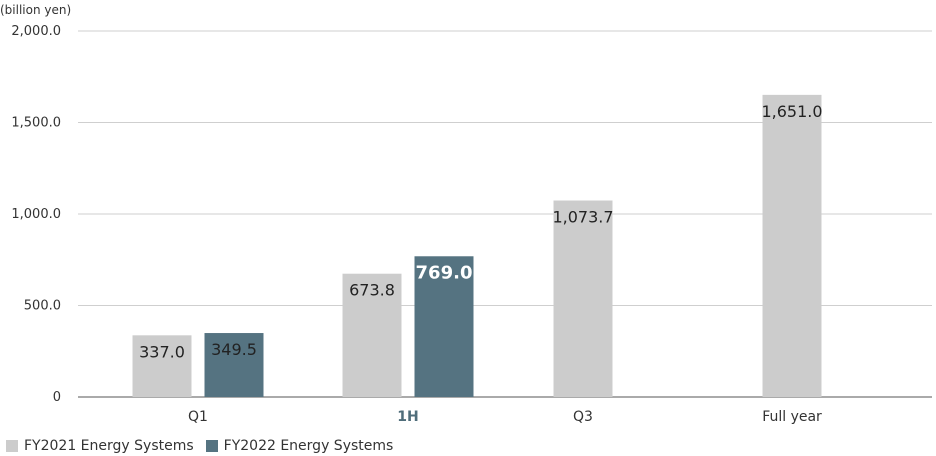  Describe the element at coordinates (109, 446) in the screenshot. I see `legend-label-fy2021: FY2021 Energy Systems` at that location.